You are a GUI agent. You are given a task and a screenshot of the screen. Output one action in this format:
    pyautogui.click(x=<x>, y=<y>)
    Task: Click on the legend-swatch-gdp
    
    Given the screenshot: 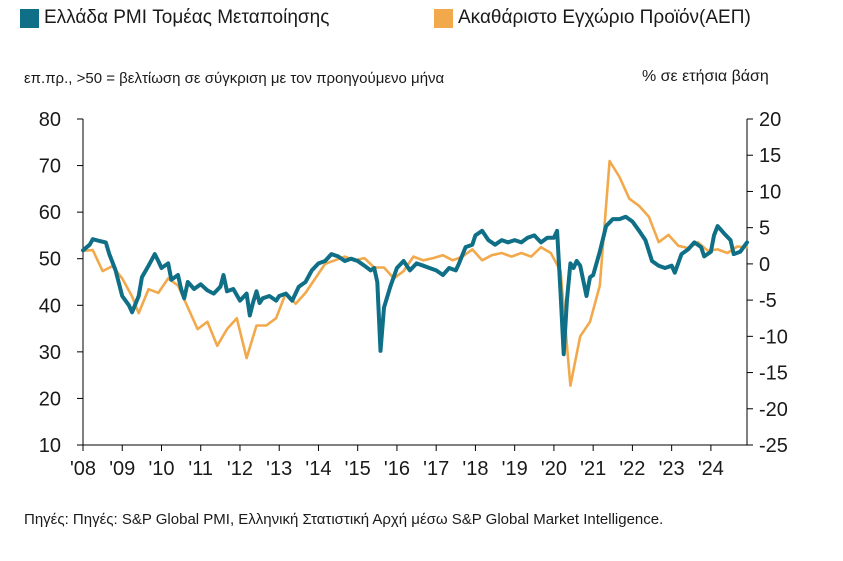 What is the action you would take?
    pyautogui.click(x=443, y=18)
    